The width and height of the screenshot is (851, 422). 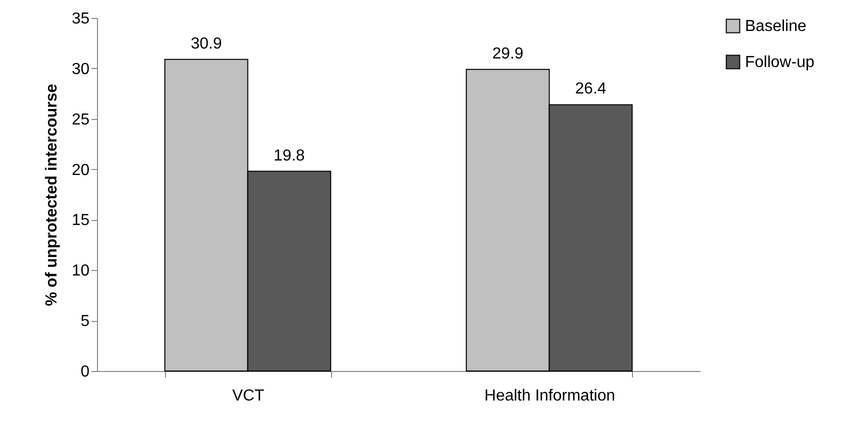 What do you see at coordinates (81, 271) in the screenshot?
I see `y-tick-label: 10` at bounding box center [81, 271].